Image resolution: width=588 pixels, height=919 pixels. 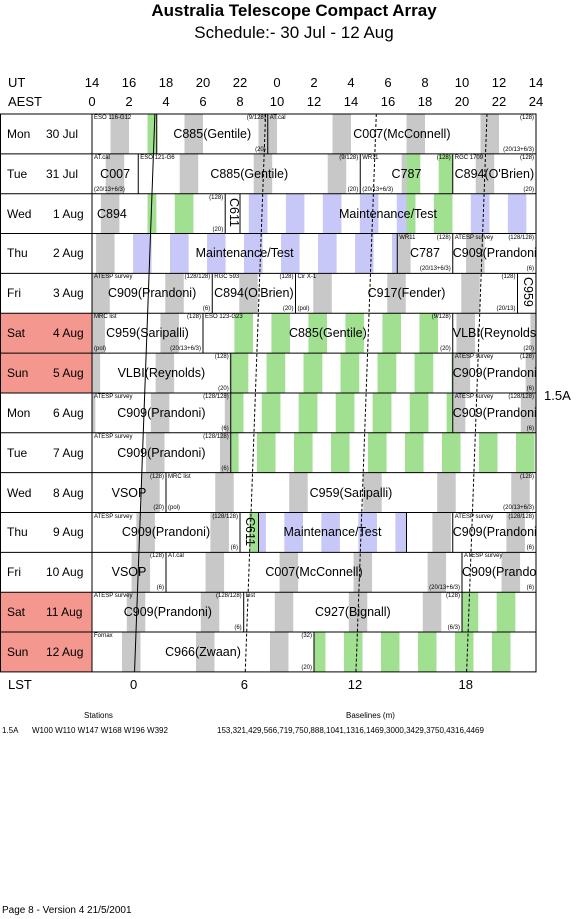 I want to click on schedule-block: C894(O'Brien) RGC 1709 (128) (20), so click(x=494, y=174).